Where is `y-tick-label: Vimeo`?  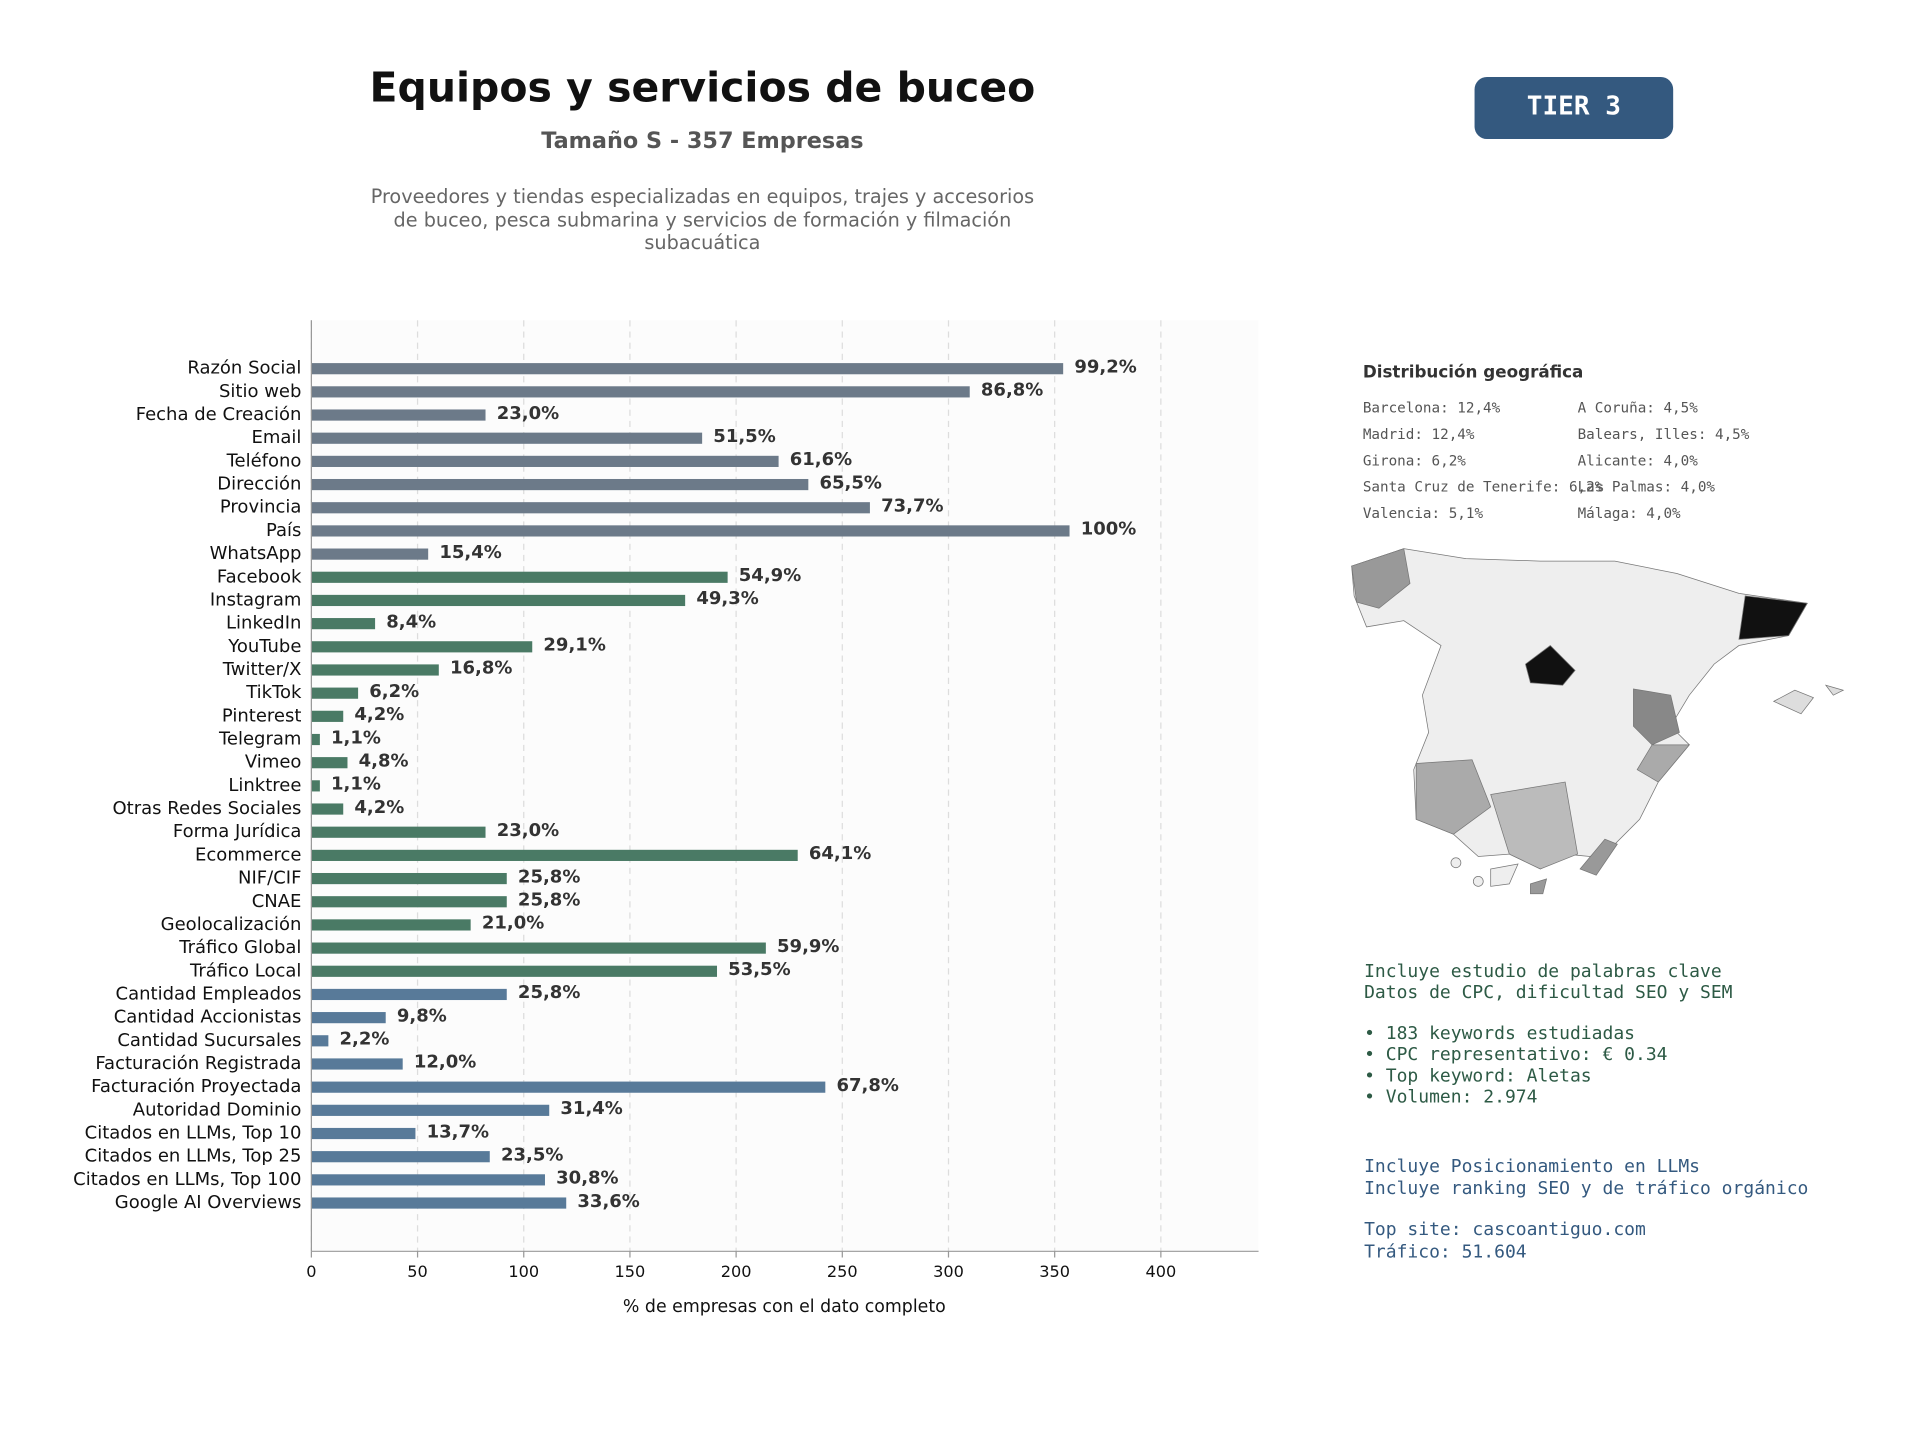 y-tick-label: Vimeo is located at coordinates (273, 762).